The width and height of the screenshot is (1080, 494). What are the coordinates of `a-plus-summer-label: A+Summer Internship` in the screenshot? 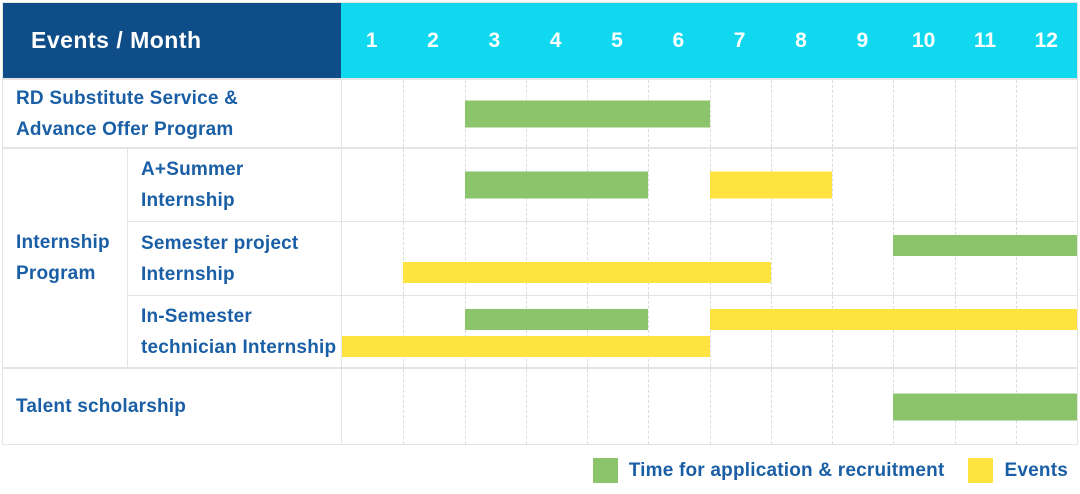 It's located at (234, 185).